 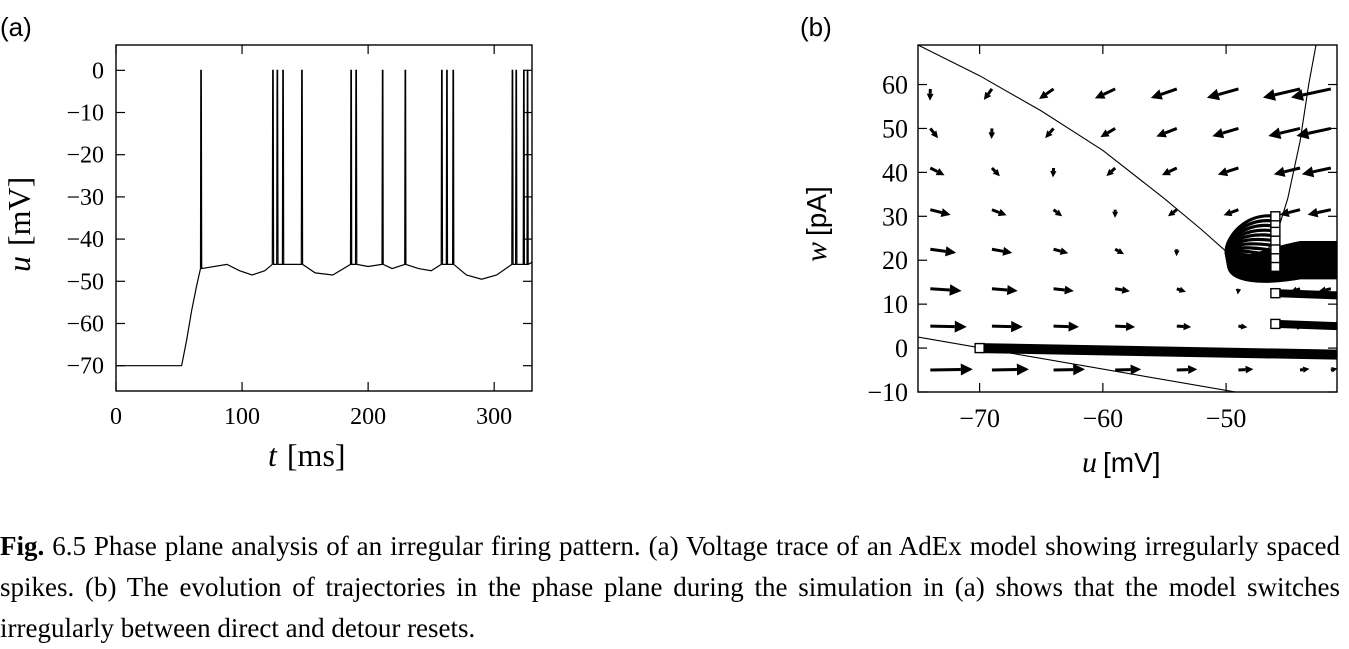 What do you see at coordinates (85, 240) in the screenshot?
I see `panel-a-ytick-label: −40` at bounding box center [85, 240].